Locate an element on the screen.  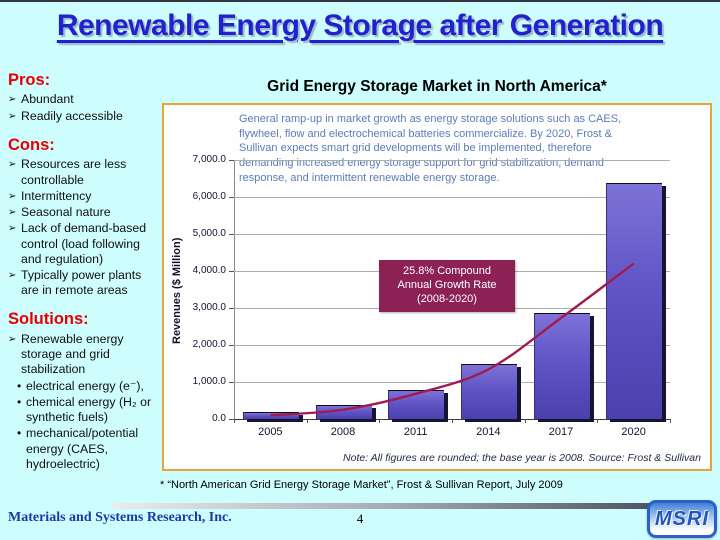
list-item: ➢ Resources are less controllable is located at coordinates (84, 172).